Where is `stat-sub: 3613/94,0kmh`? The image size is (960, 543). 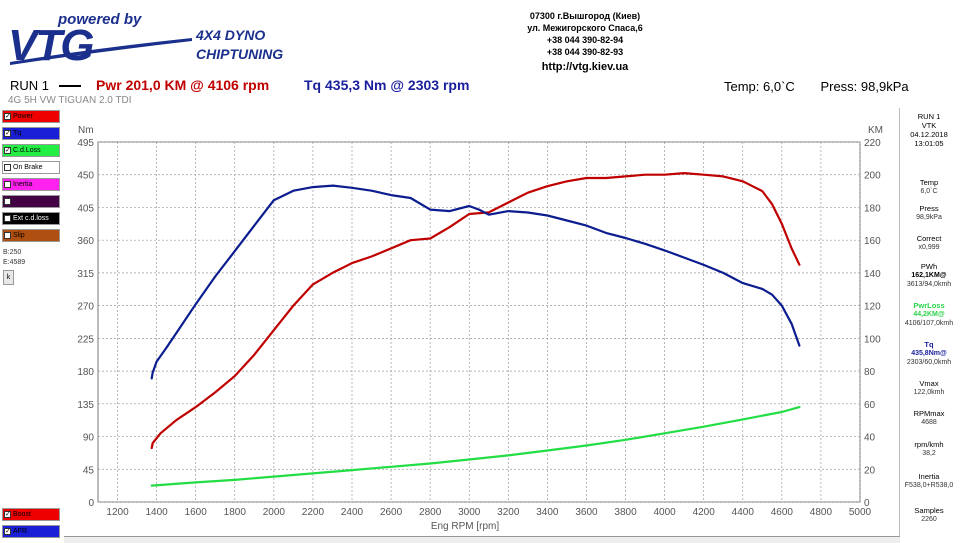
stat-sub: 3613/94,0kmh is located at coordinates (929, 284).